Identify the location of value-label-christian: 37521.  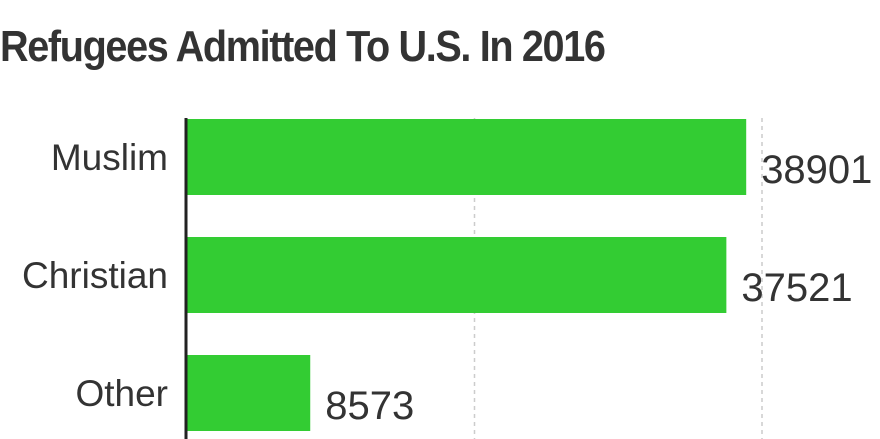
(796, 288).